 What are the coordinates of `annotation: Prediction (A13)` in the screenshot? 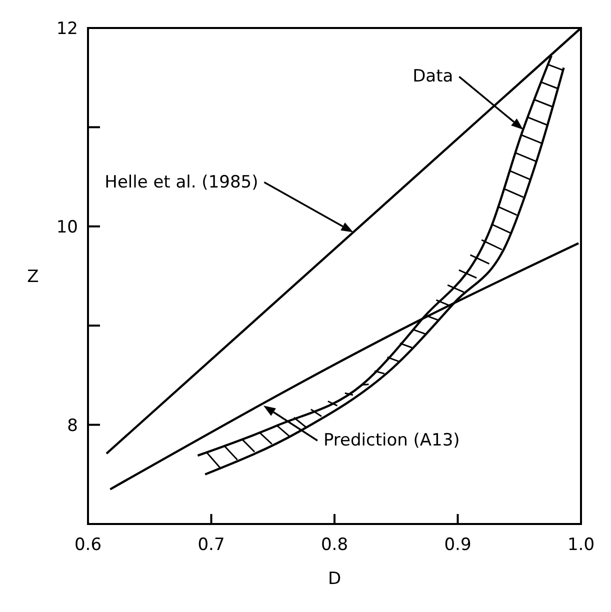 It's located at (391, 440).